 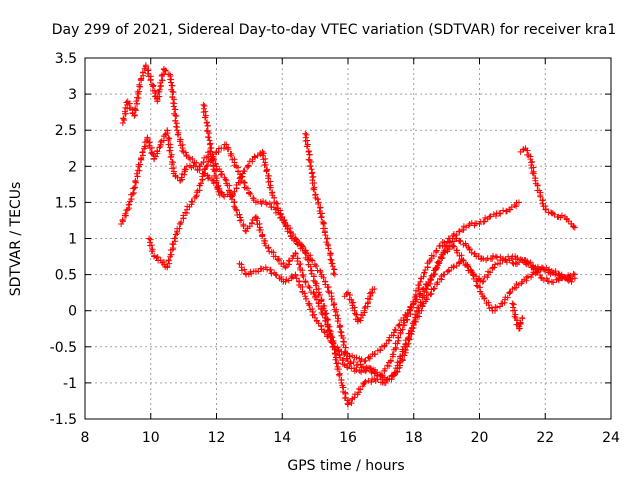 I want to click on y-tick-label: -1, so click(x=70, y=384).